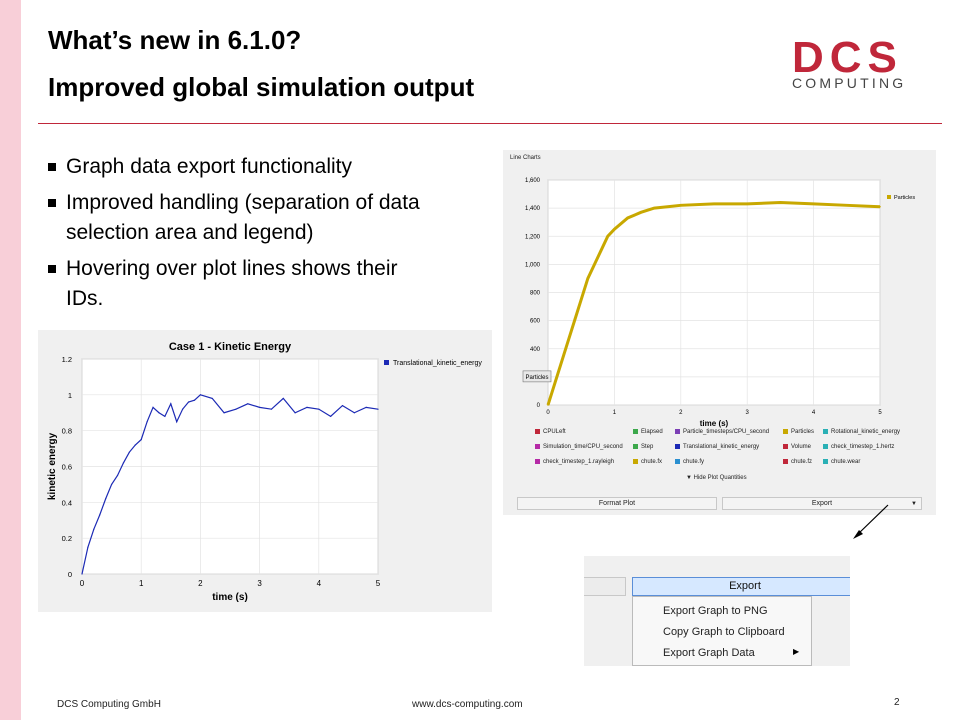 This screenshot has width=960, height=720. I want to click on line-charts-header: Line Charts, so click(525, 158).